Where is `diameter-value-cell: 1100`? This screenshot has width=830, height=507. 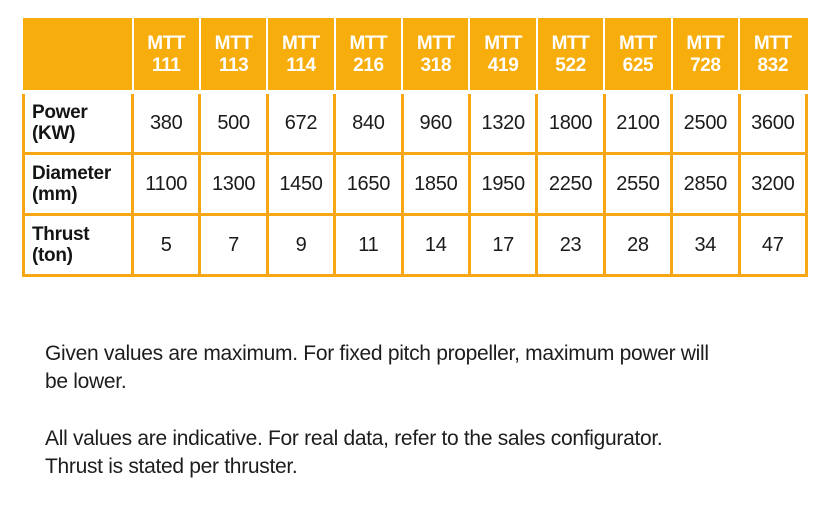 diameter-value-cell: 1100 is located at coordinates (166, 184).